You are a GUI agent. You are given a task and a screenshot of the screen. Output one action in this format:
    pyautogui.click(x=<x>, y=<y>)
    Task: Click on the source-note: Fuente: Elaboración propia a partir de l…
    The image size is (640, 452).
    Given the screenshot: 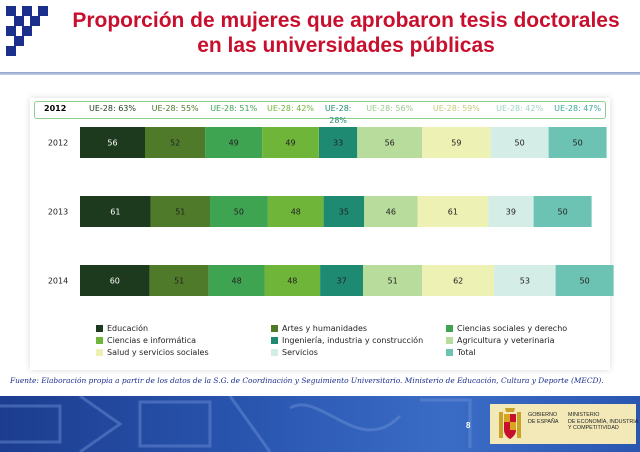 What is the action you would take?
    pyautogui.click(x=307, y=380)
    